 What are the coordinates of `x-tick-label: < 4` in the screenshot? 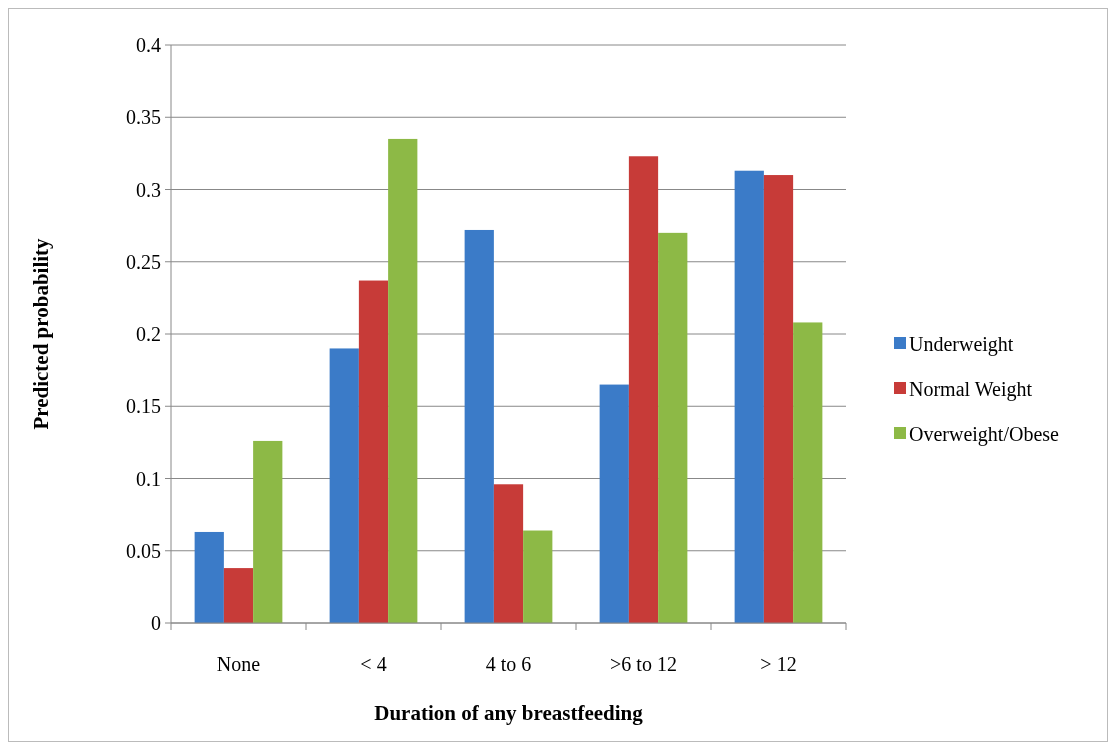 It's located at (373, 664).